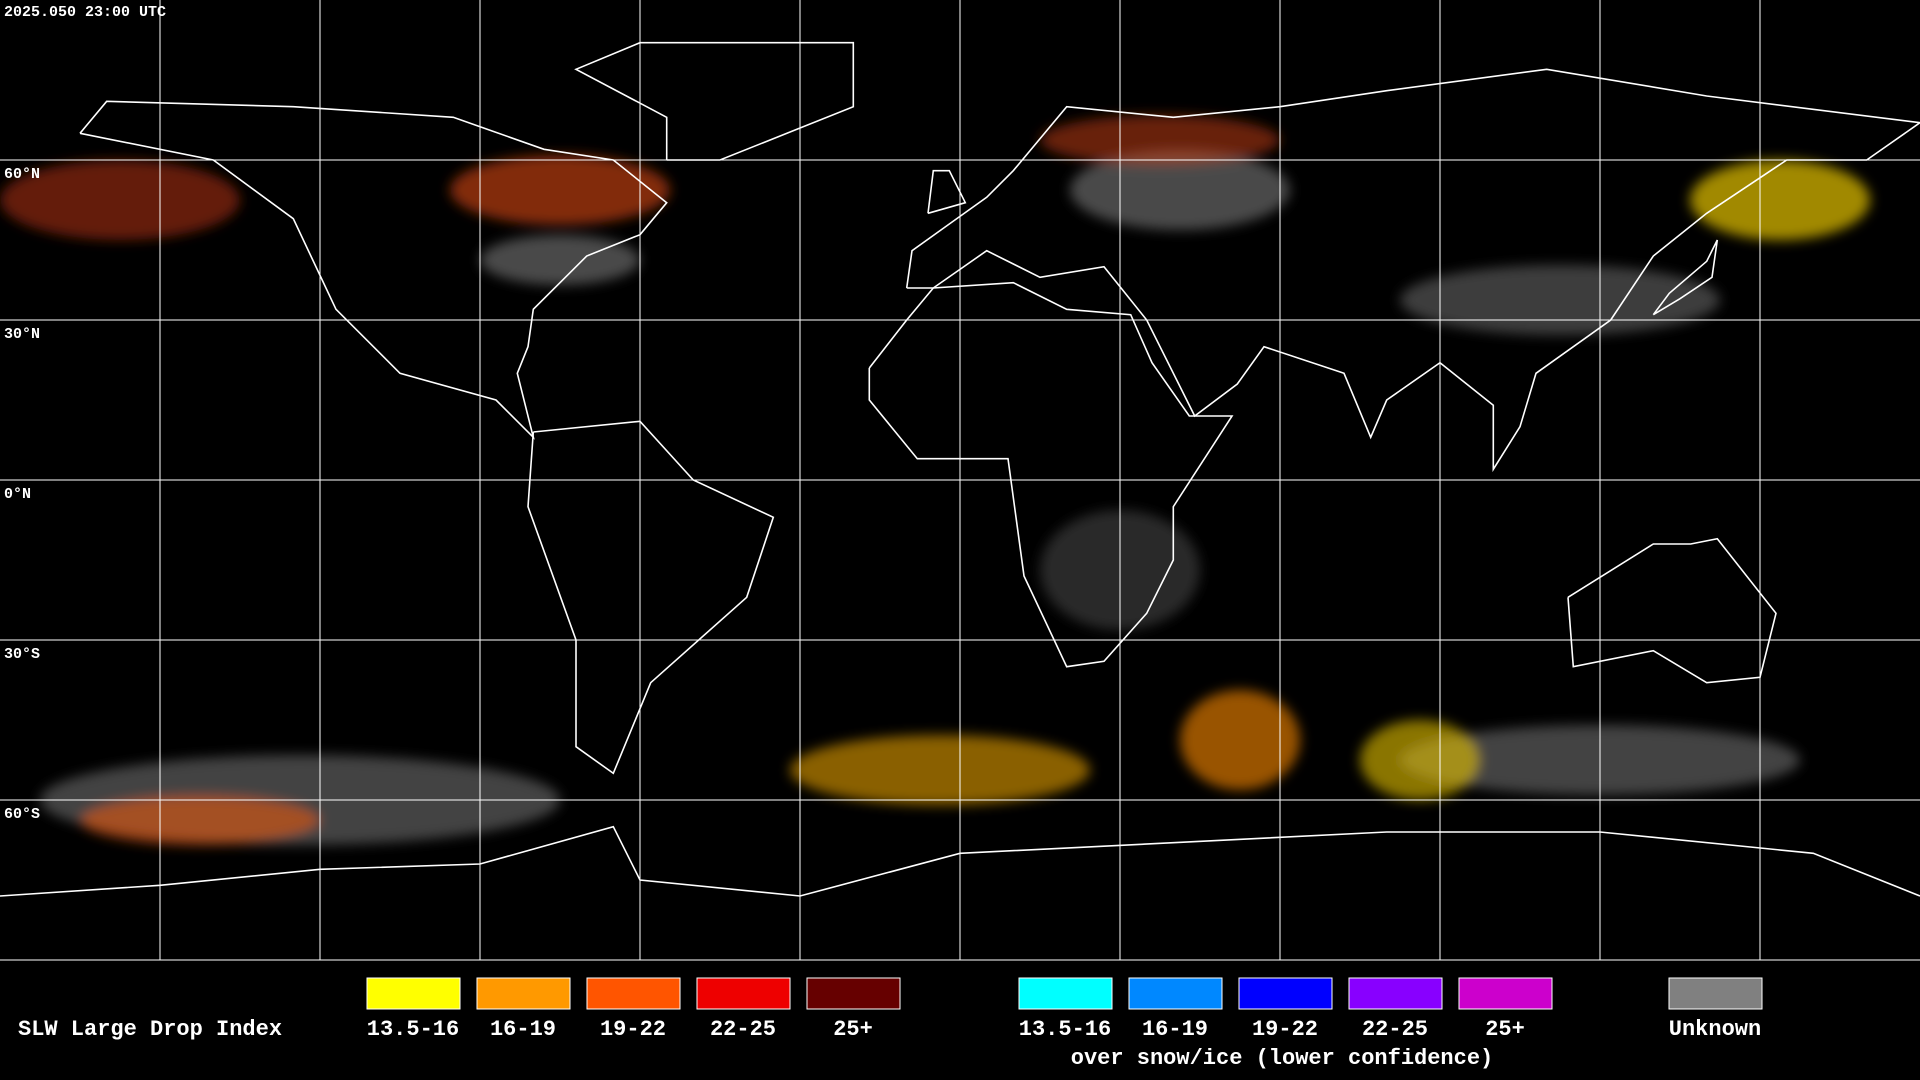 The width and height of the screenshot is (1920, 1080). I want to click on latitude-label: 0°N, so click(17, 494).